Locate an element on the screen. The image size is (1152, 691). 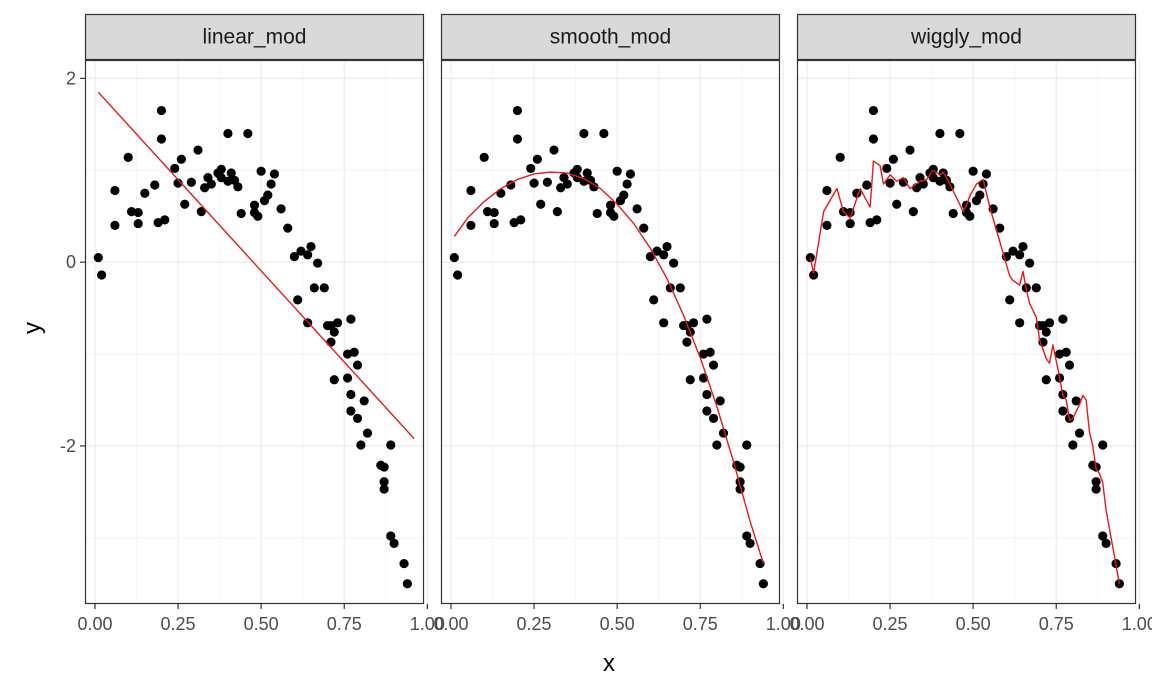
y-tick-label: -2 is located at coordinates (68, 446).